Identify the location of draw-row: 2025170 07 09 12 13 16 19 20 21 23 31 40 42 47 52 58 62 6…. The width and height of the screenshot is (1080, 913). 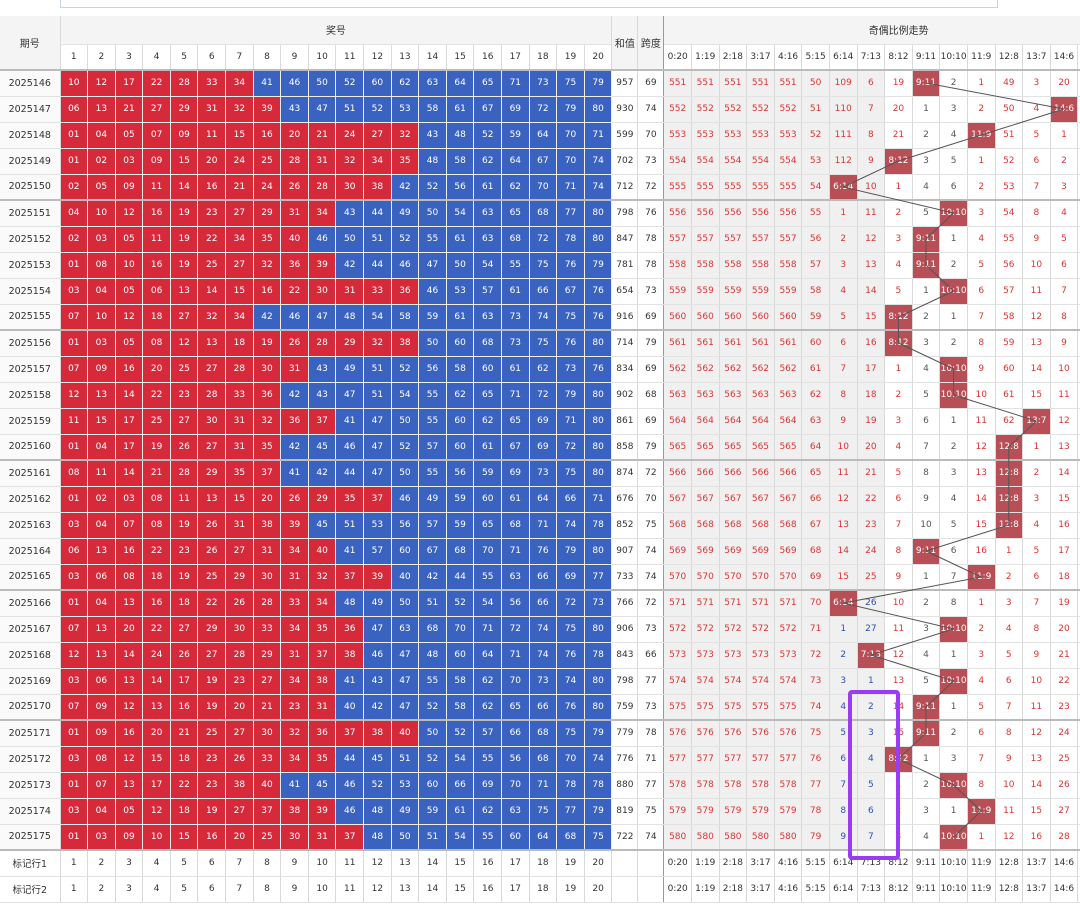
(540, 707).